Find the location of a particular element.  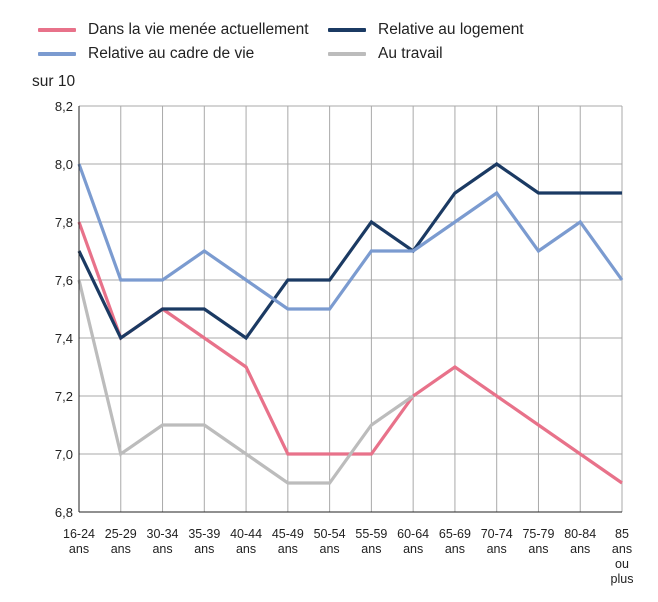

y-tick-label: 8,2 is located at coordinates (64, 106).